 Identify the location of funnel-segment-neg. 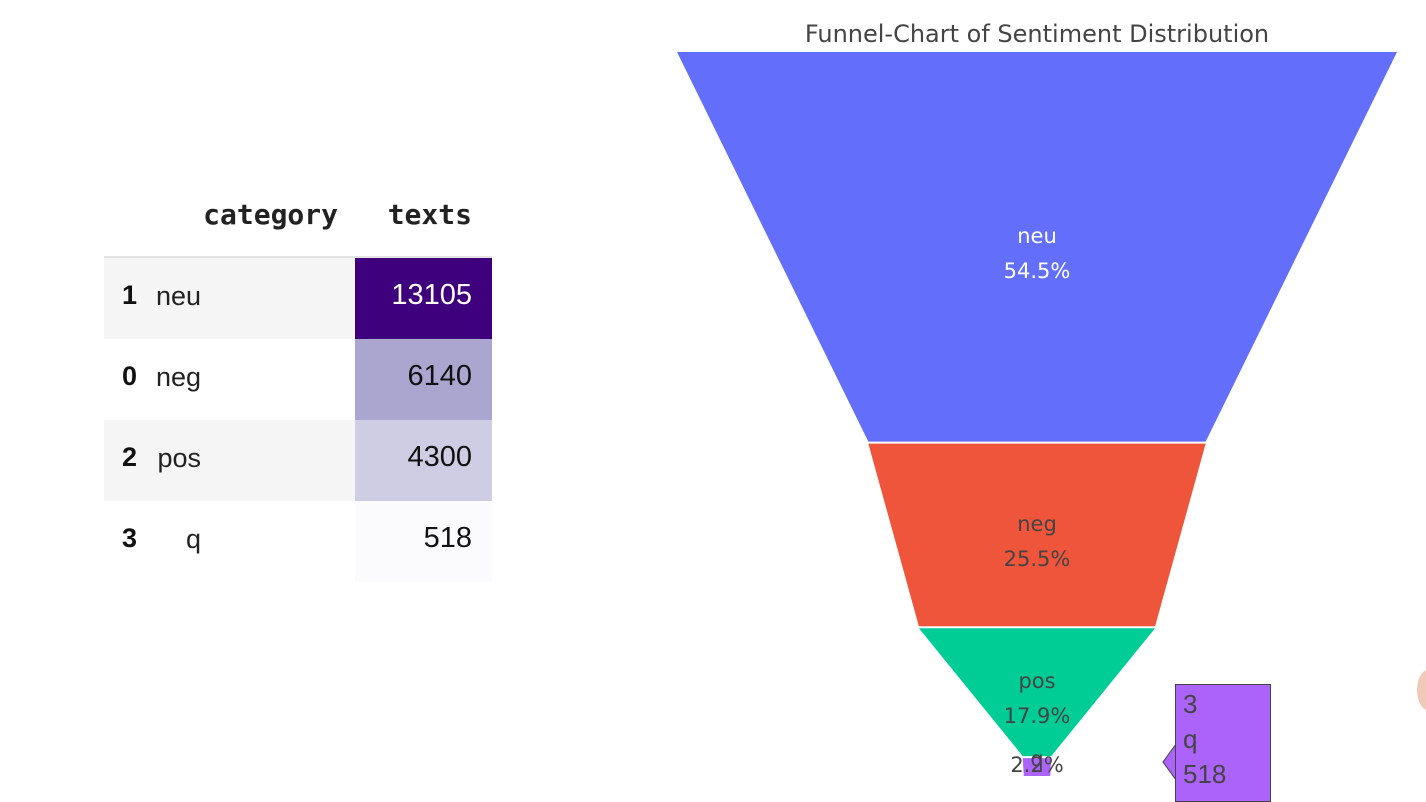
(1037, 535).